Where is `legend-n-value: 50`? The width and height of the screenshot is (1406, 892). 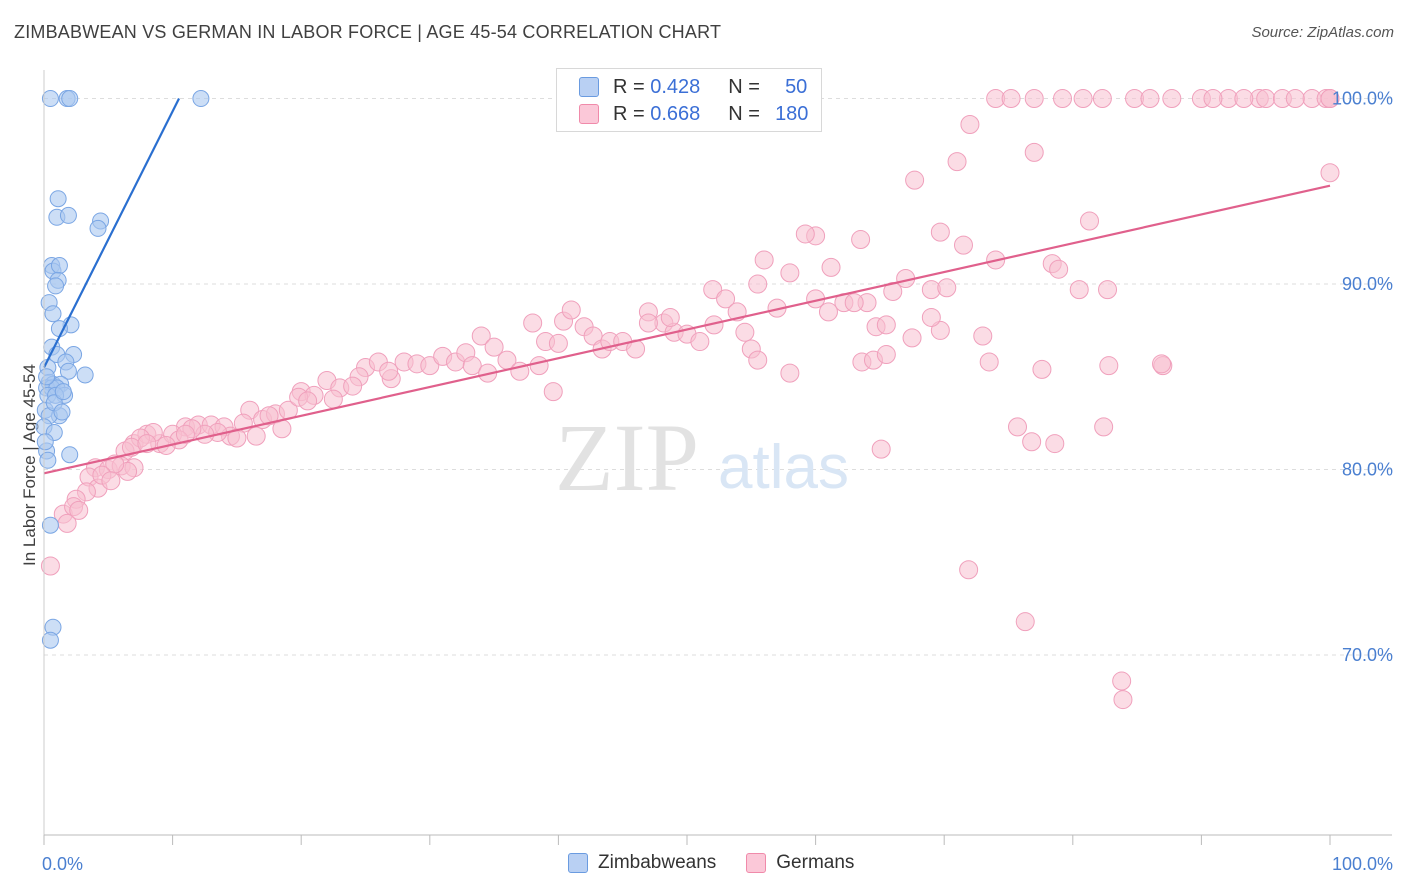 legend-n-value: 50 is located at coordinates (796, 86).